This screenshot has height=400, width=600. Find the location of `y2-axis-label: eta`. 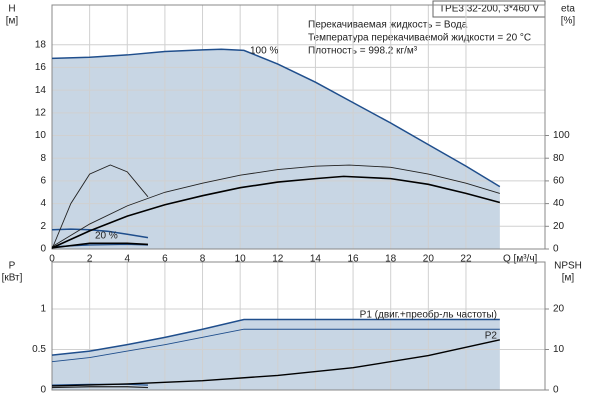

y2-axis-label: eta is located at coordinates (568, 9).